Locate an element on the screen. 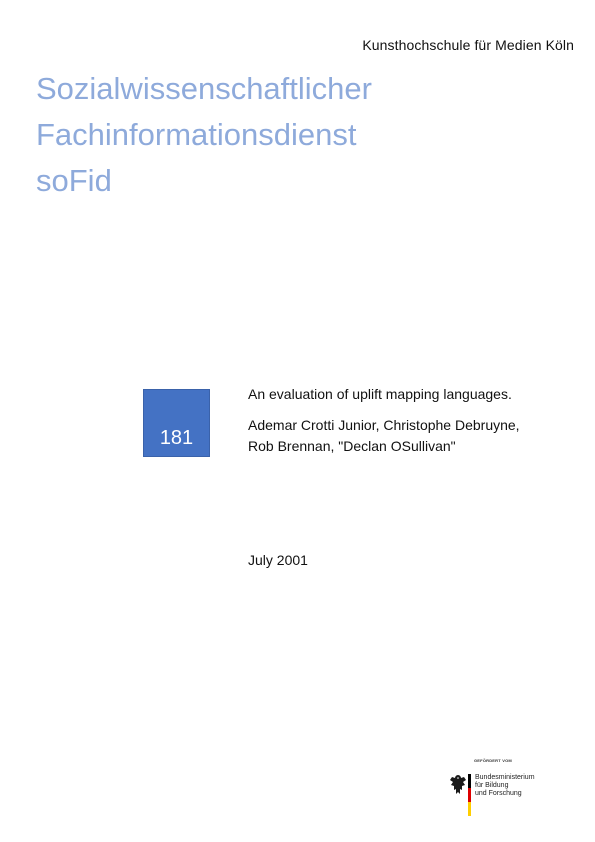 Image resolution: width=595 pixels, height=842 pixels. federal-eagle-icon is located at coordinates (458, 784).